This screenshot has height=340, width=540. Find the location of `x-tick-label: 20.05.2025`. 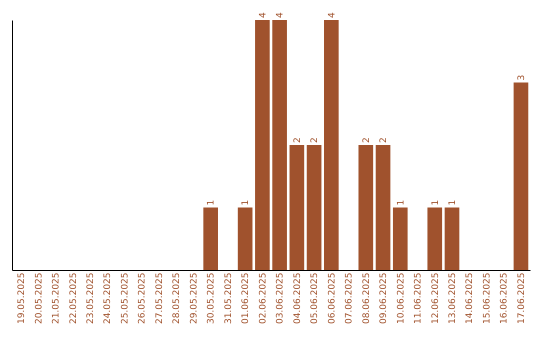

x-tick-label: 20.05.2025 is located at coordinates (39, 298).